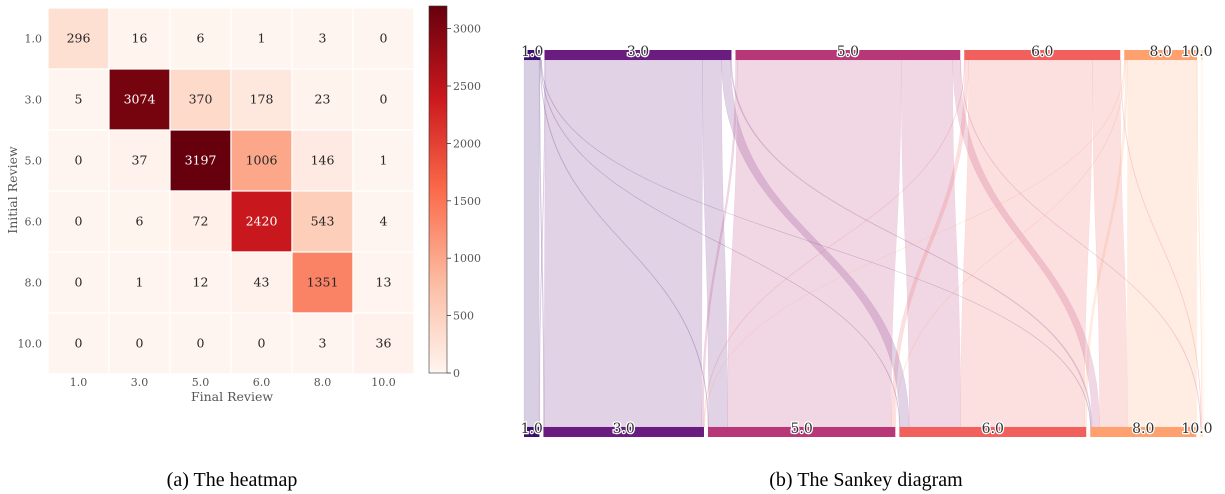  Describe the element at coordinates (1042, 52) in the screenshot. I see `sankey-source-label: 6.0` at that location.